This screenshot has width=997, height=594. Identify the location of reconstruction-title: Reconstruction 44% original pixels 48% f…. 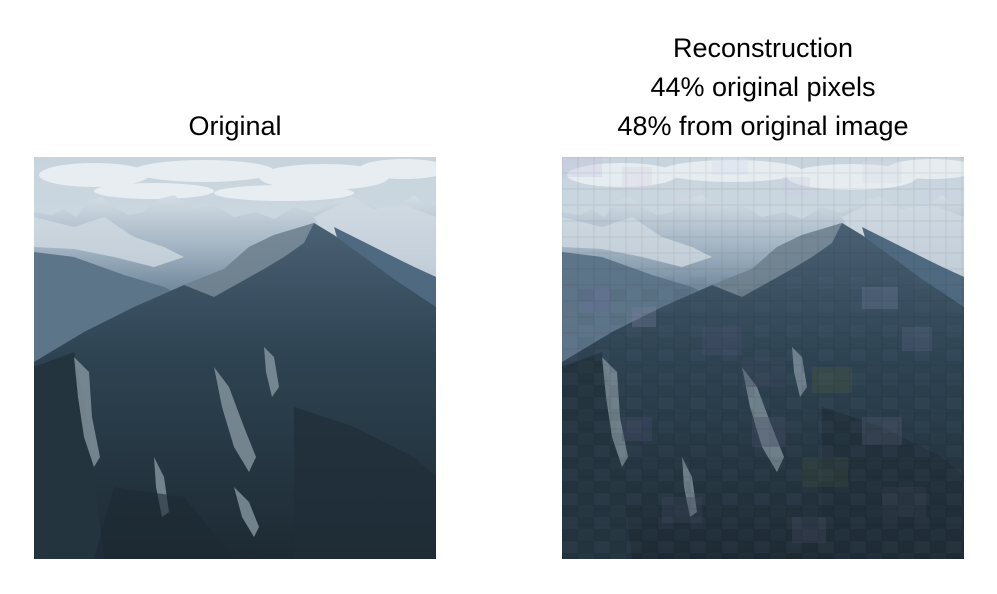
(763, 87).